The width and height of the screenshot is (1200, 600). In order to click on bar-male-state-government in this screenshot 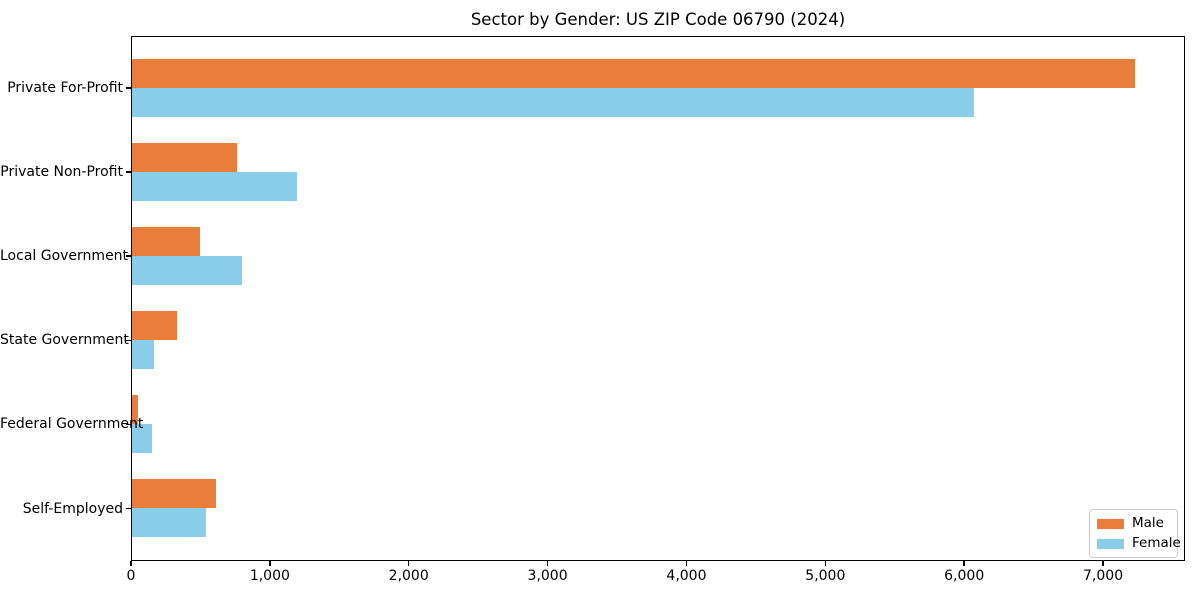, I will do `click(155, 325)`.